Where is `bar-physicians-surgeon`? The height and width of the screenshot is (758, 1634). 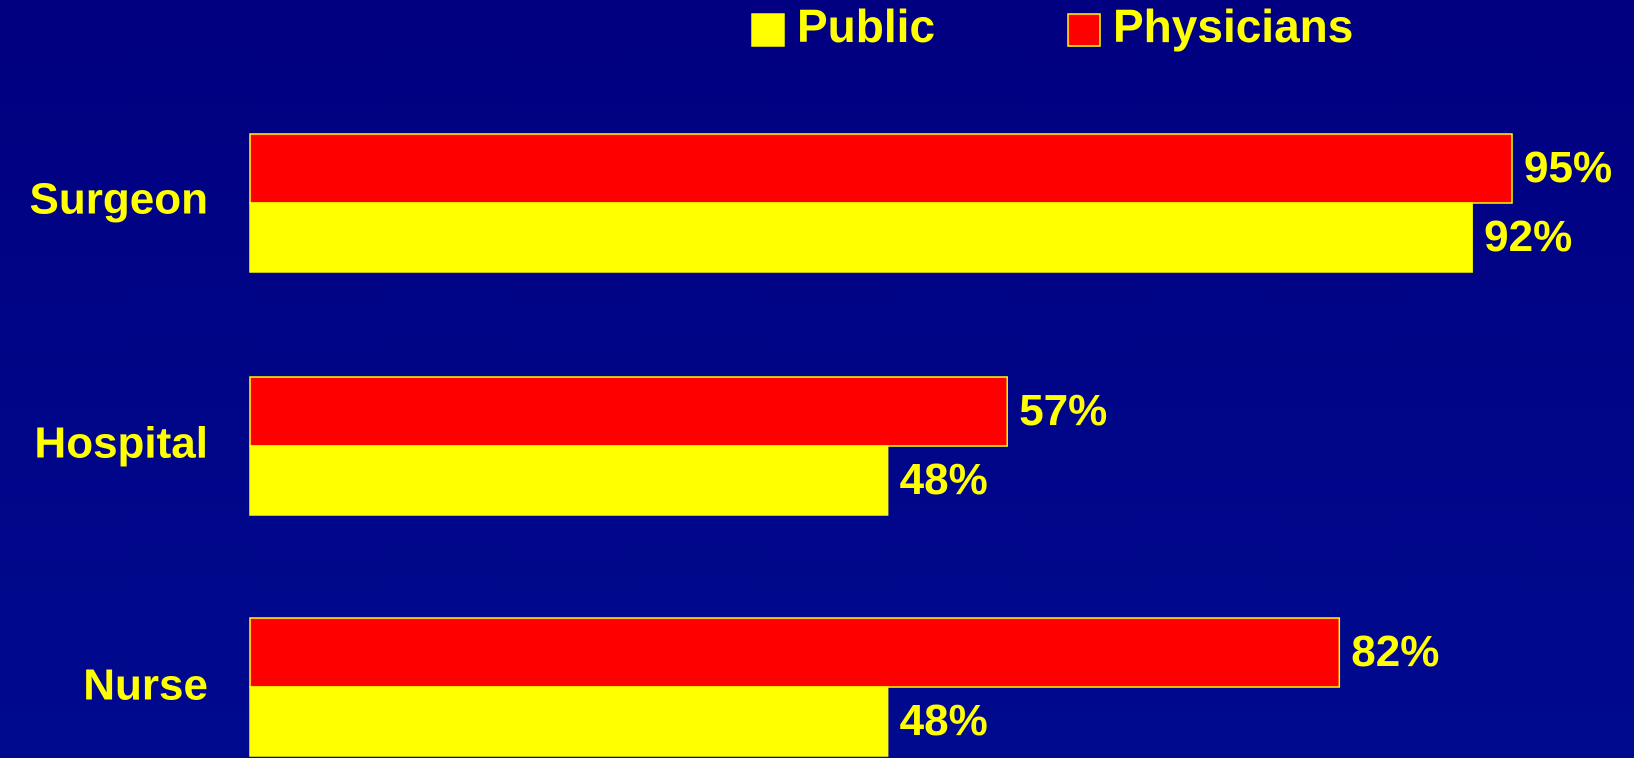 bar-physicians-surgeon is located at coordinates (881, 168).